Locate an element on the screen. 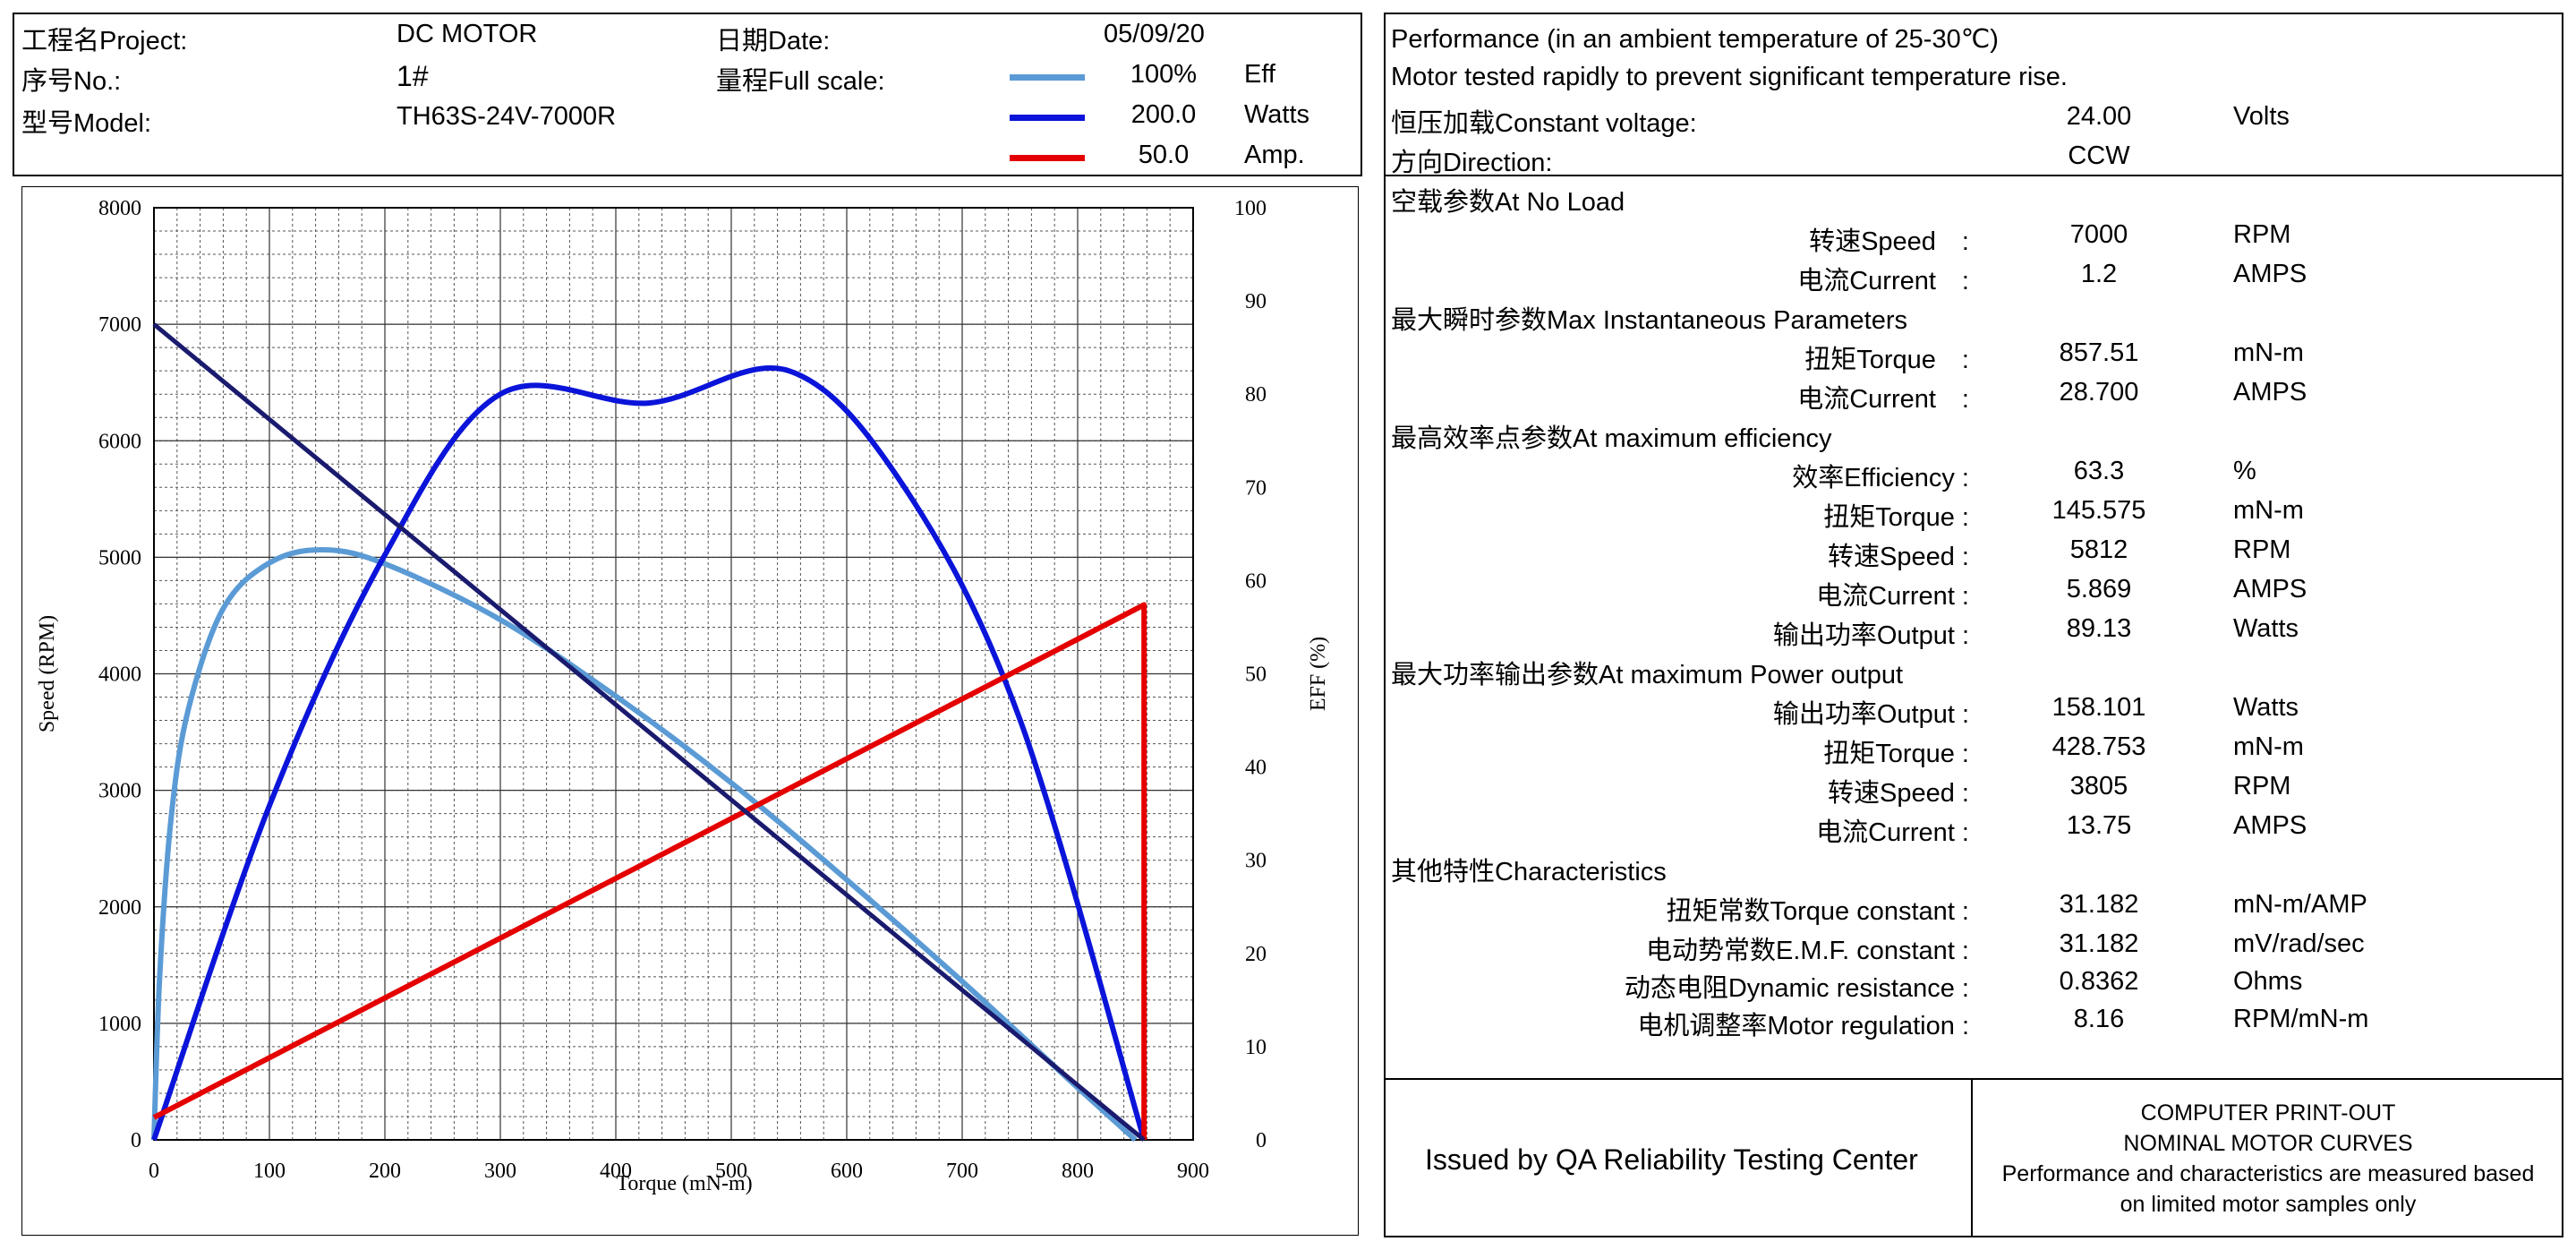 Image resolution: width=2576 pixels, height=1250 pixels. no-label: 序号No.: is located at coordinates (71, 81).